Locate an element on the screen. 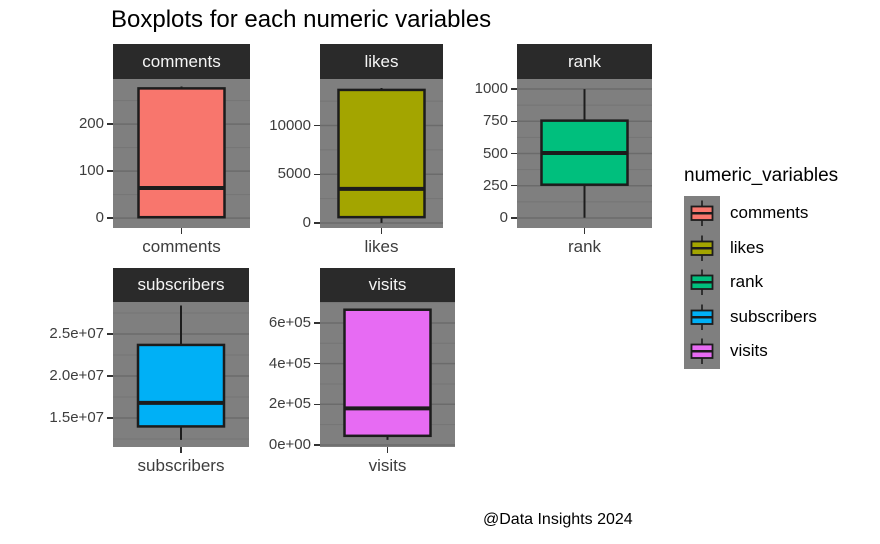 This screenshot has width=880, height=544. legend-key-glyph-subscribers is located at coordinates (702, 317).